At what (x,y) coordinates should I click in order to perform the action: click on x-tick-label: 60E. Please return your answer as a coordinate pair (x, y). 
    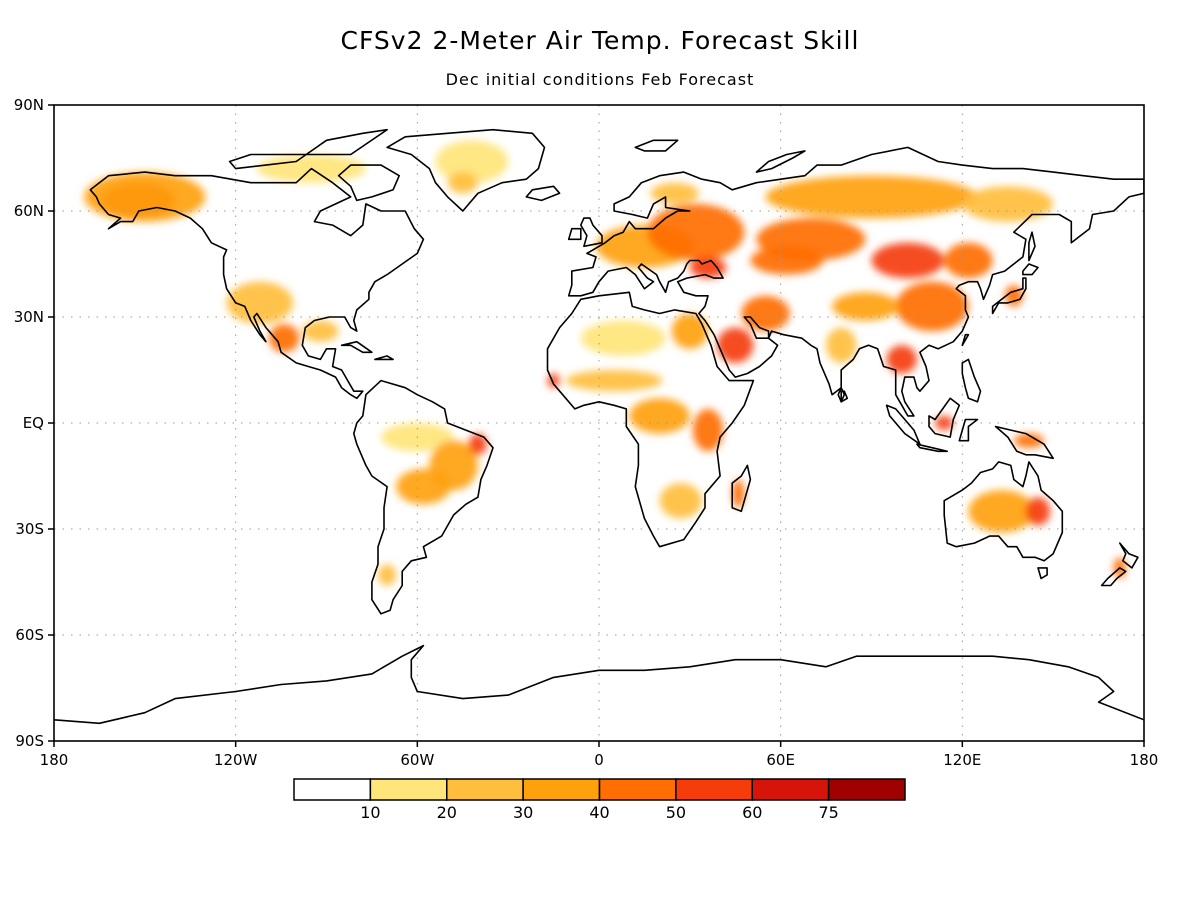
    Looking at the image, I should click on (780, 760).